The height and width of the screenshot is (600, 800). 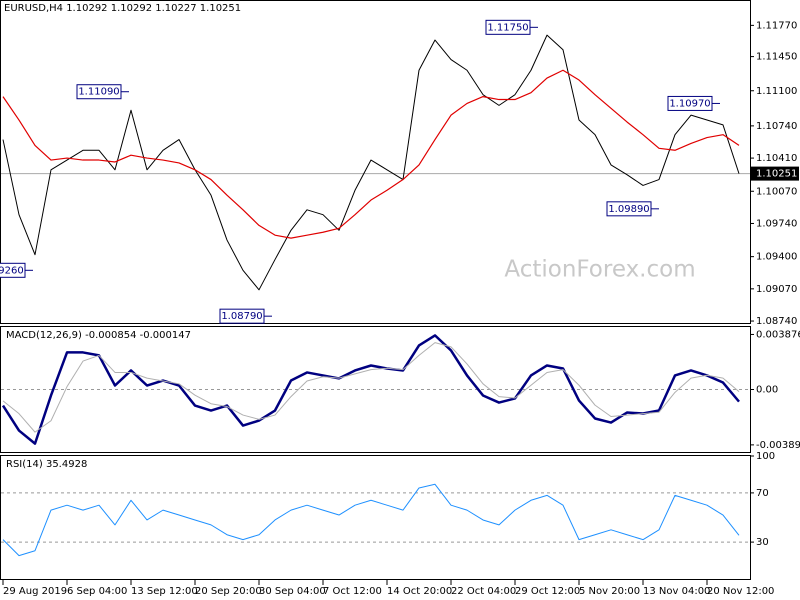 I want to click on annotation-label: 1.08790, so click(x=241, y=316).